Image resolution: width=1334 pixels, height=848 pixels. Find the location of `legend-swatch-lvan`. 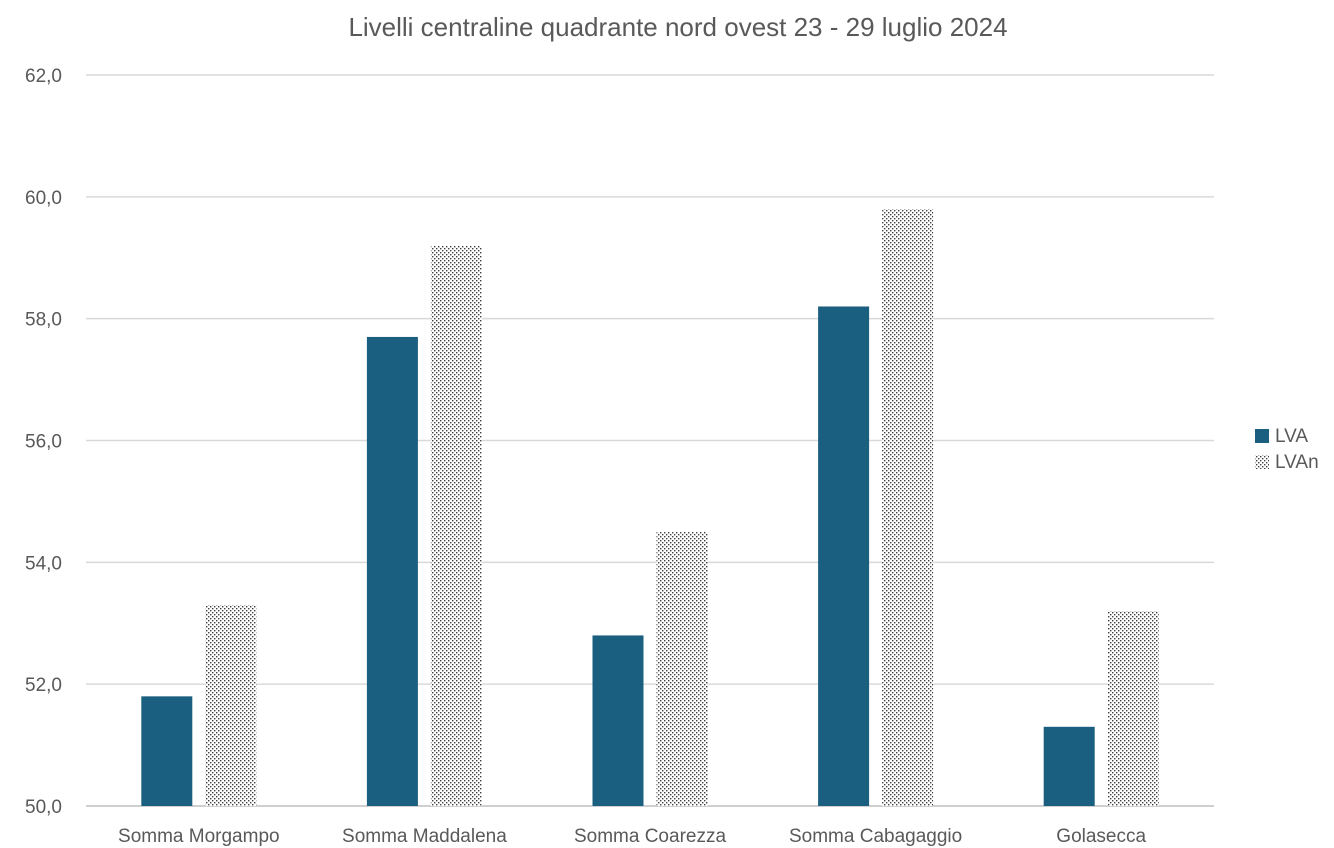

legend-swatch-lvan is located at coordinates (1262, 462).